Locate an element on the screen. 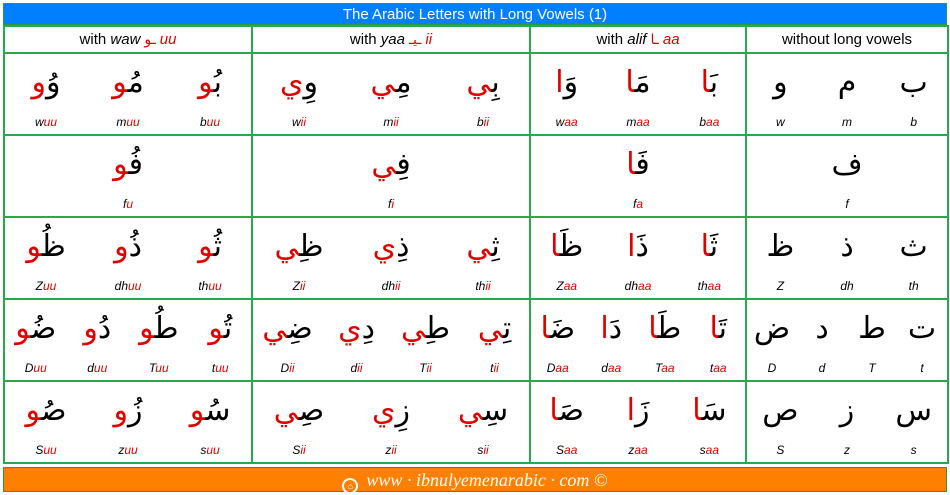 The image size is (950, 495). arabic-consonant: ظ is located at coordinates (780, 246).